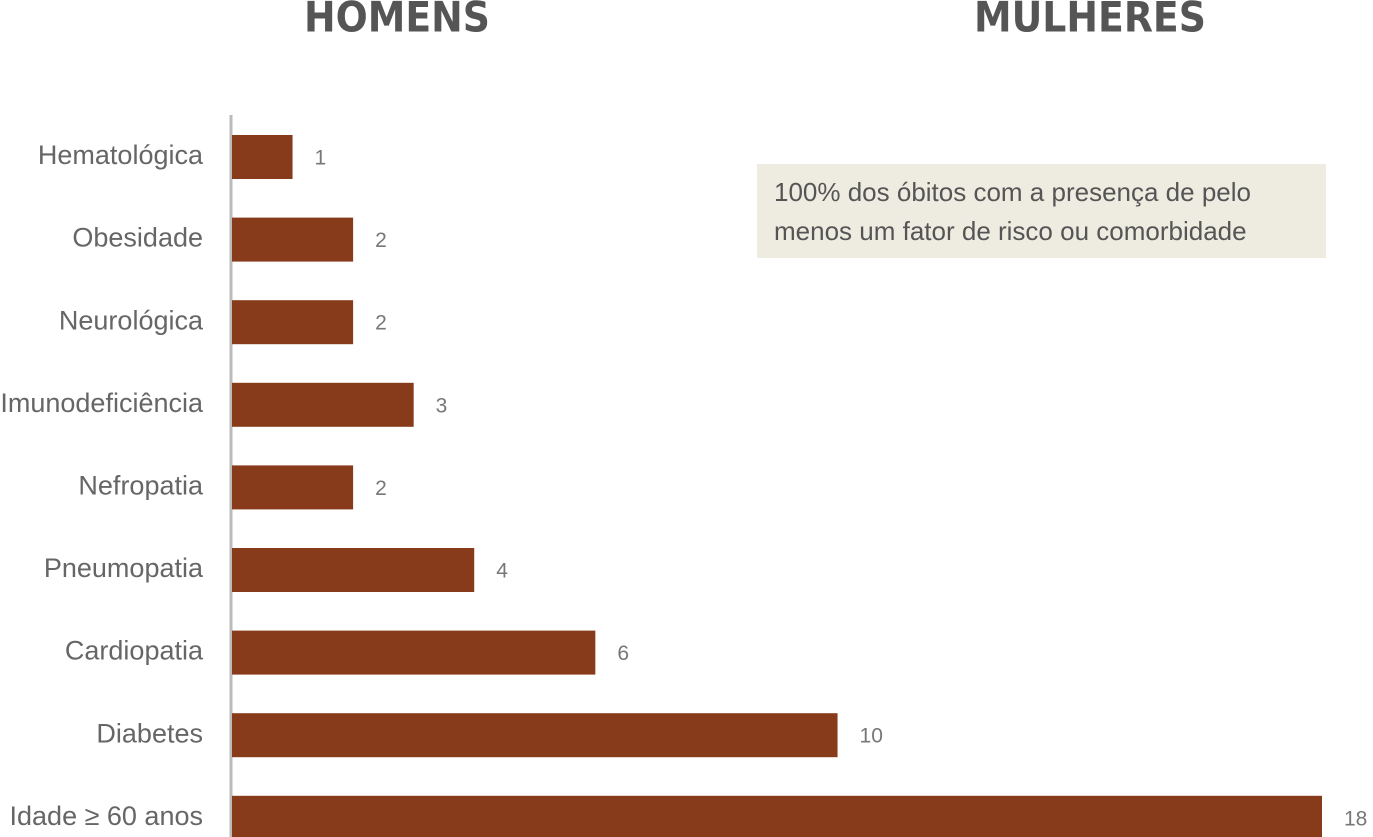 This screenshot has width=1373, height=837. Describe the element at coordinates (149, 733) in the screenshot. I see `category-label: Diabetes` at that location.